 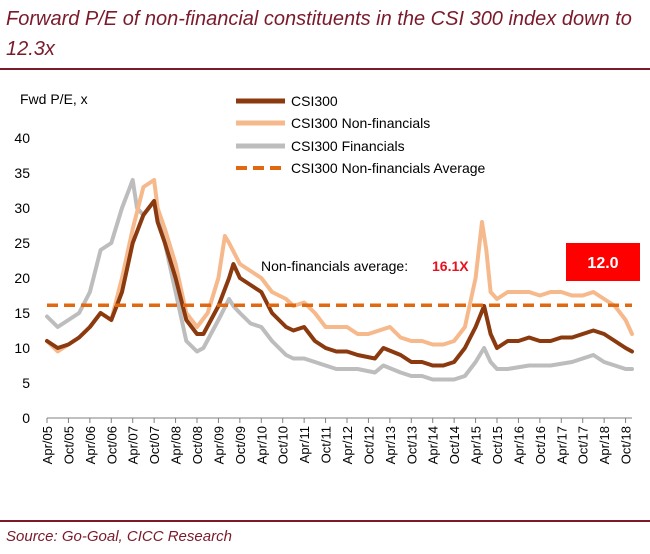 I want to click on y-tick-label: 5, so click(x=26, y=383).